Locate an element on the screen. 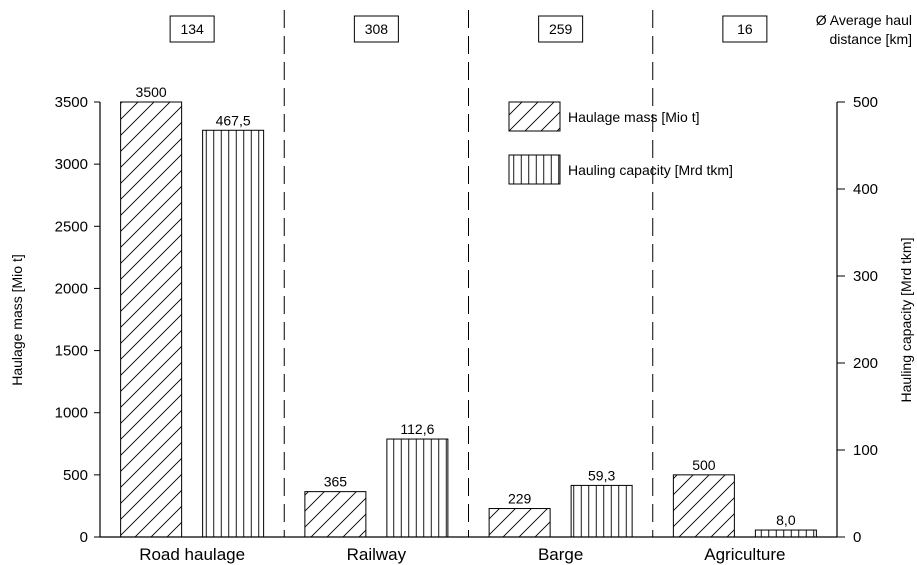  bar-label-capacity-1: 112,6 is located at coordinates (417, 429).